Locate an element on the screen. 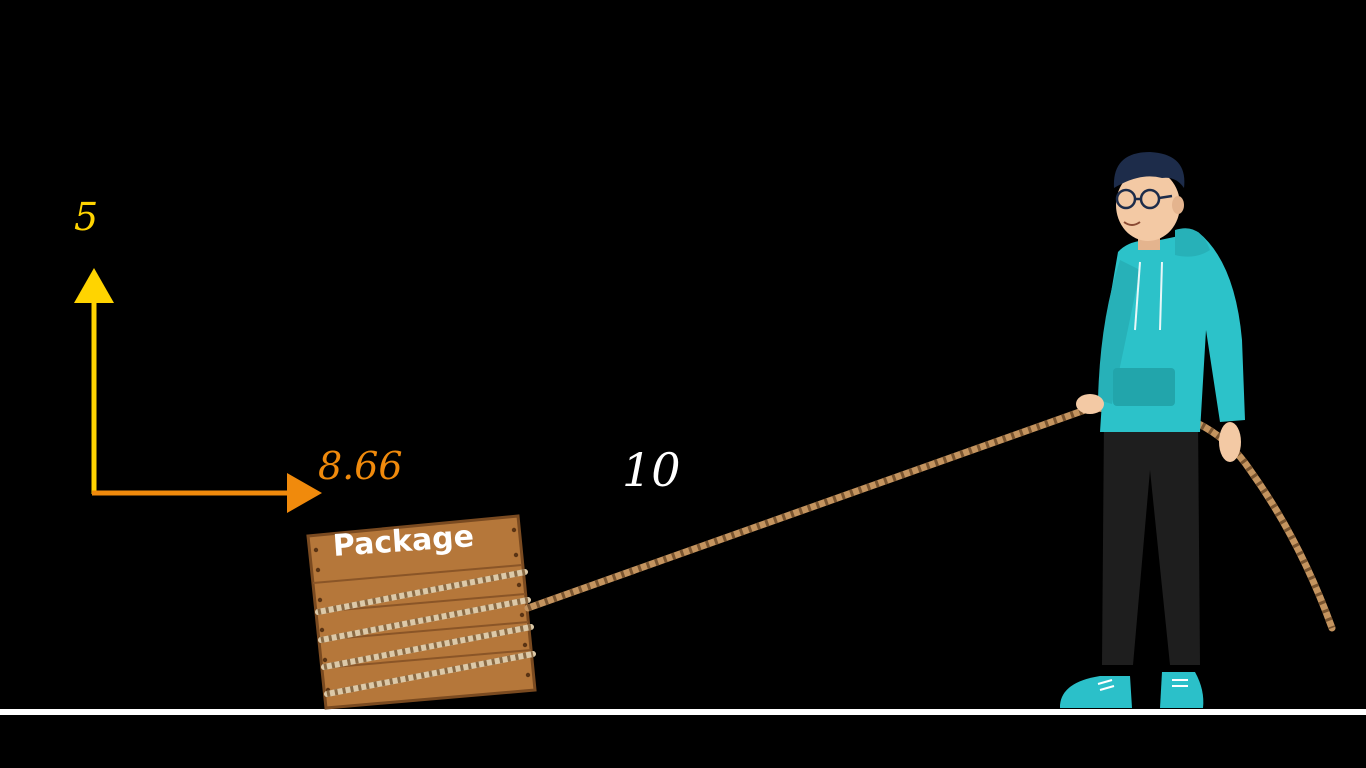 The height and width of the screenshot is (768, 1366). hair is located at coordinates (1149, 170).